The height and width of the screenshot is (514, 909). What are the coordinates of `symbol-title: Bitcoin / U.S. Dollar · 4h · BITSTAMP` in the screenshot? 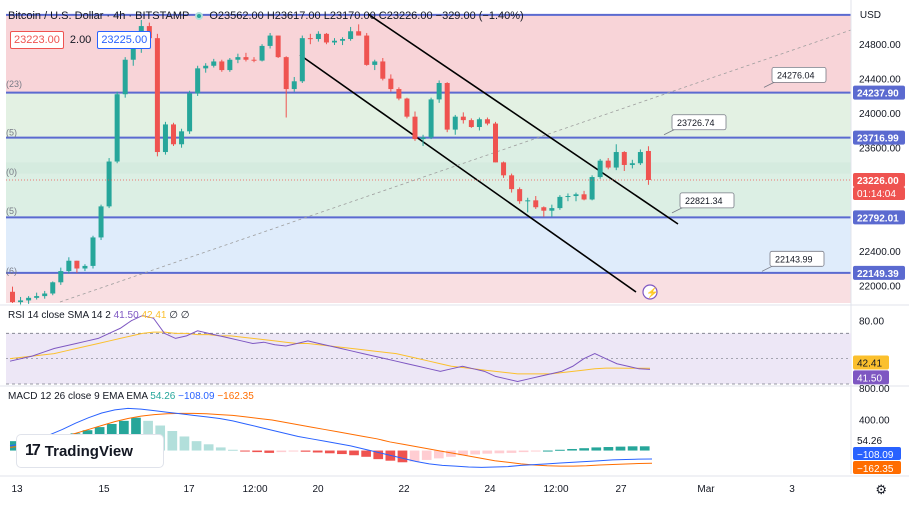 It's located at (99, 16).